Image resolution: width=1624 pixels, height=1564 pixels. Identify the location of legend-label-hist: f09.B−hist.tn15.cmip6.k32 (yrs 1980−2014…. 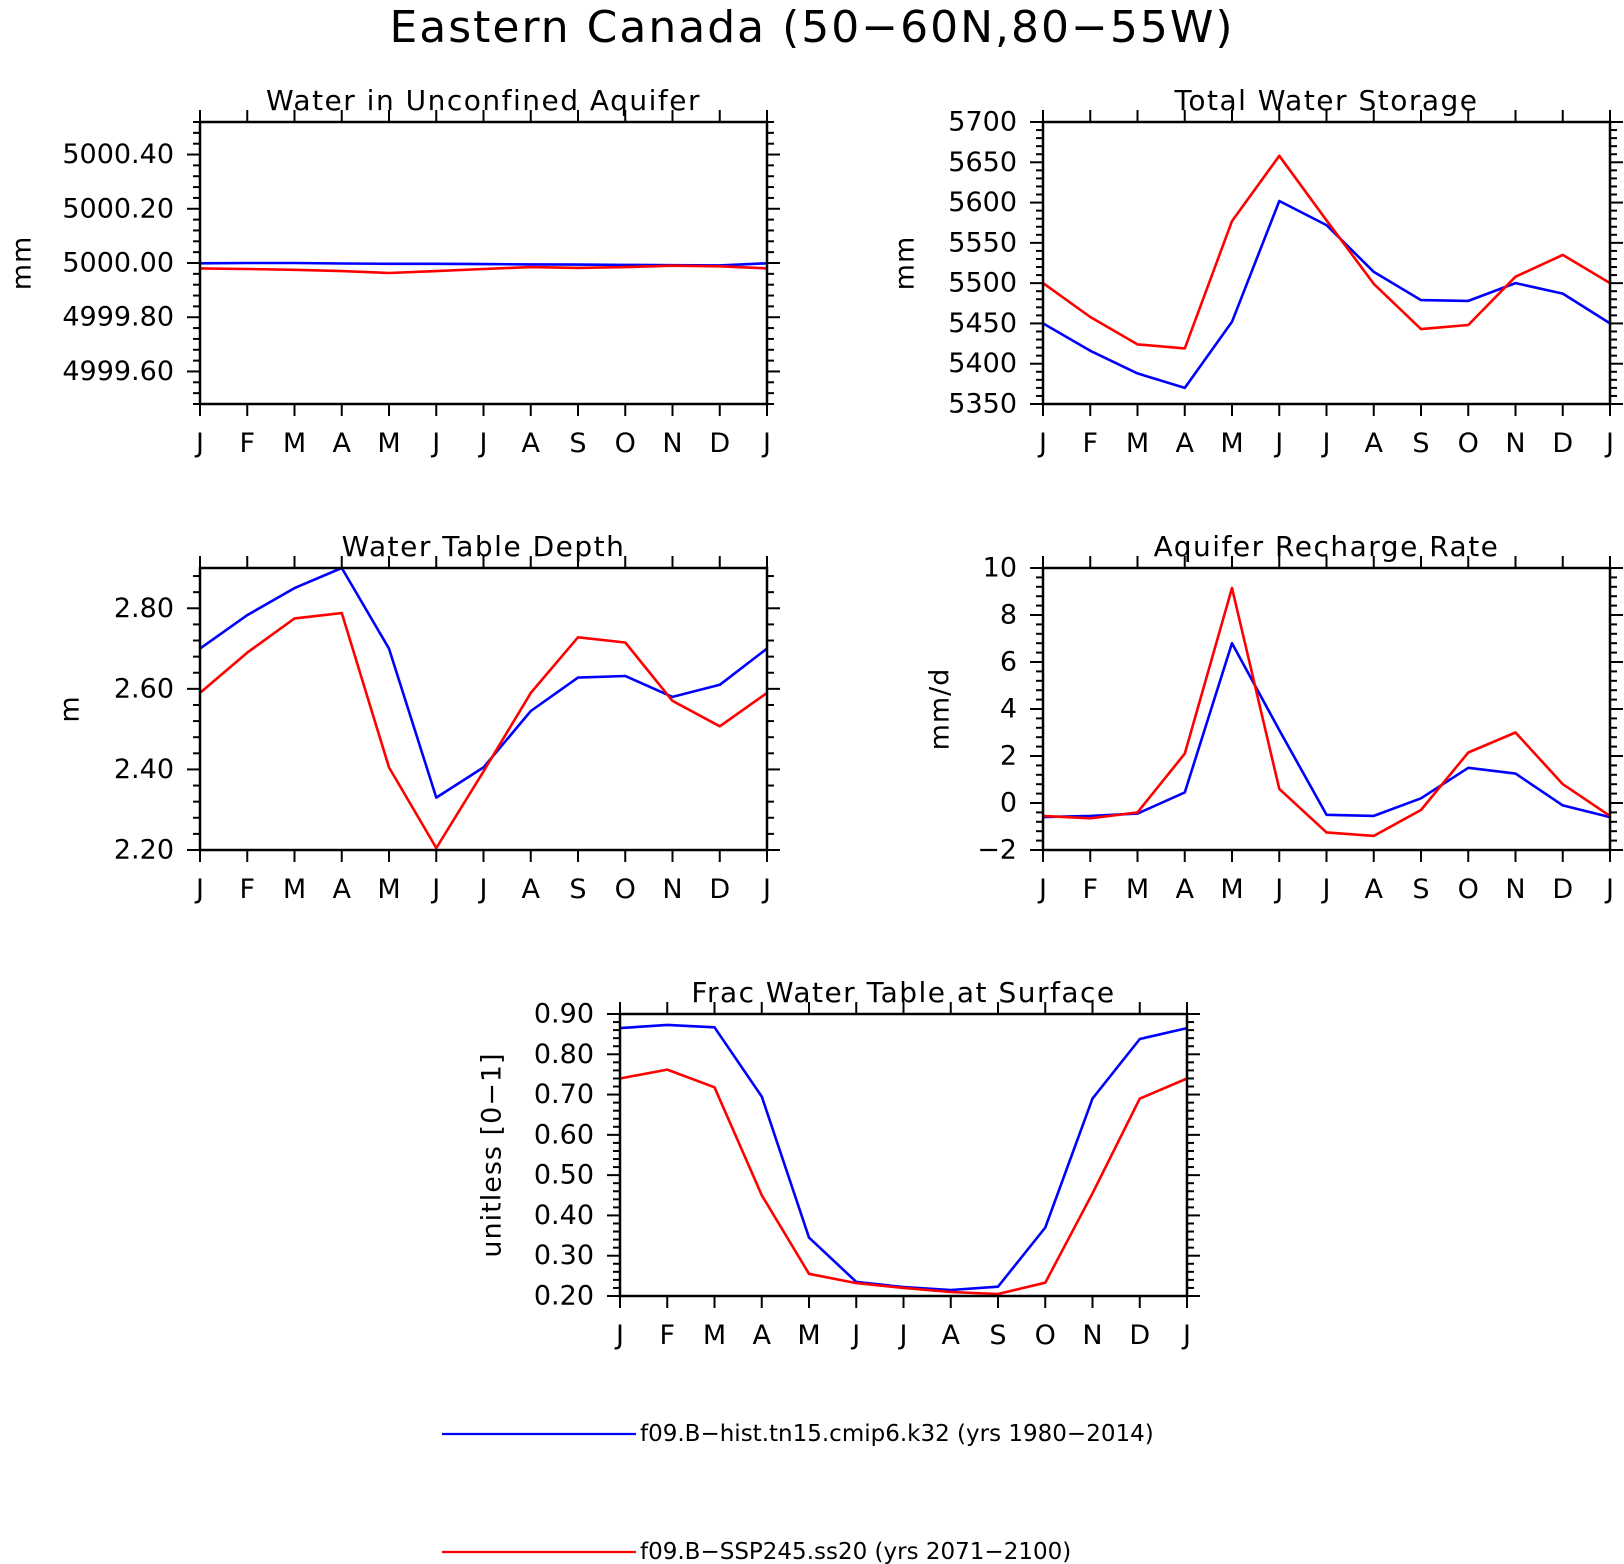
(897, 1434).